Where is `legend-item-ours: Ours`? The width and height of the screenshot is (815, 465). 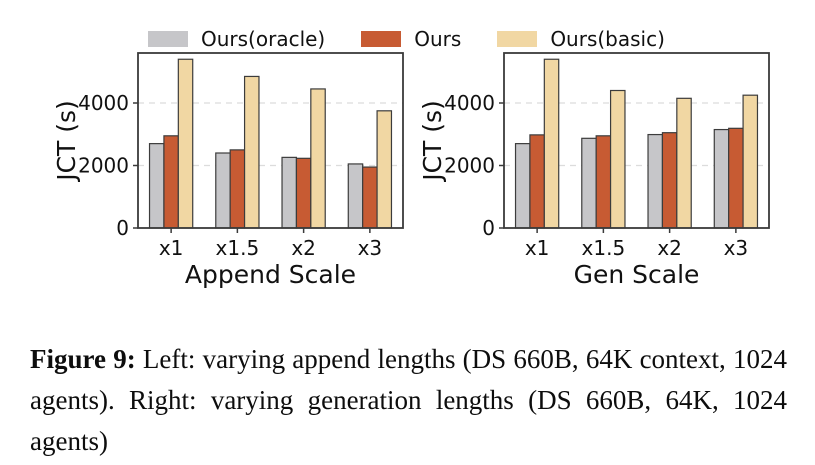 legend-item-ours: Ours is located at coordinates (411, 39).